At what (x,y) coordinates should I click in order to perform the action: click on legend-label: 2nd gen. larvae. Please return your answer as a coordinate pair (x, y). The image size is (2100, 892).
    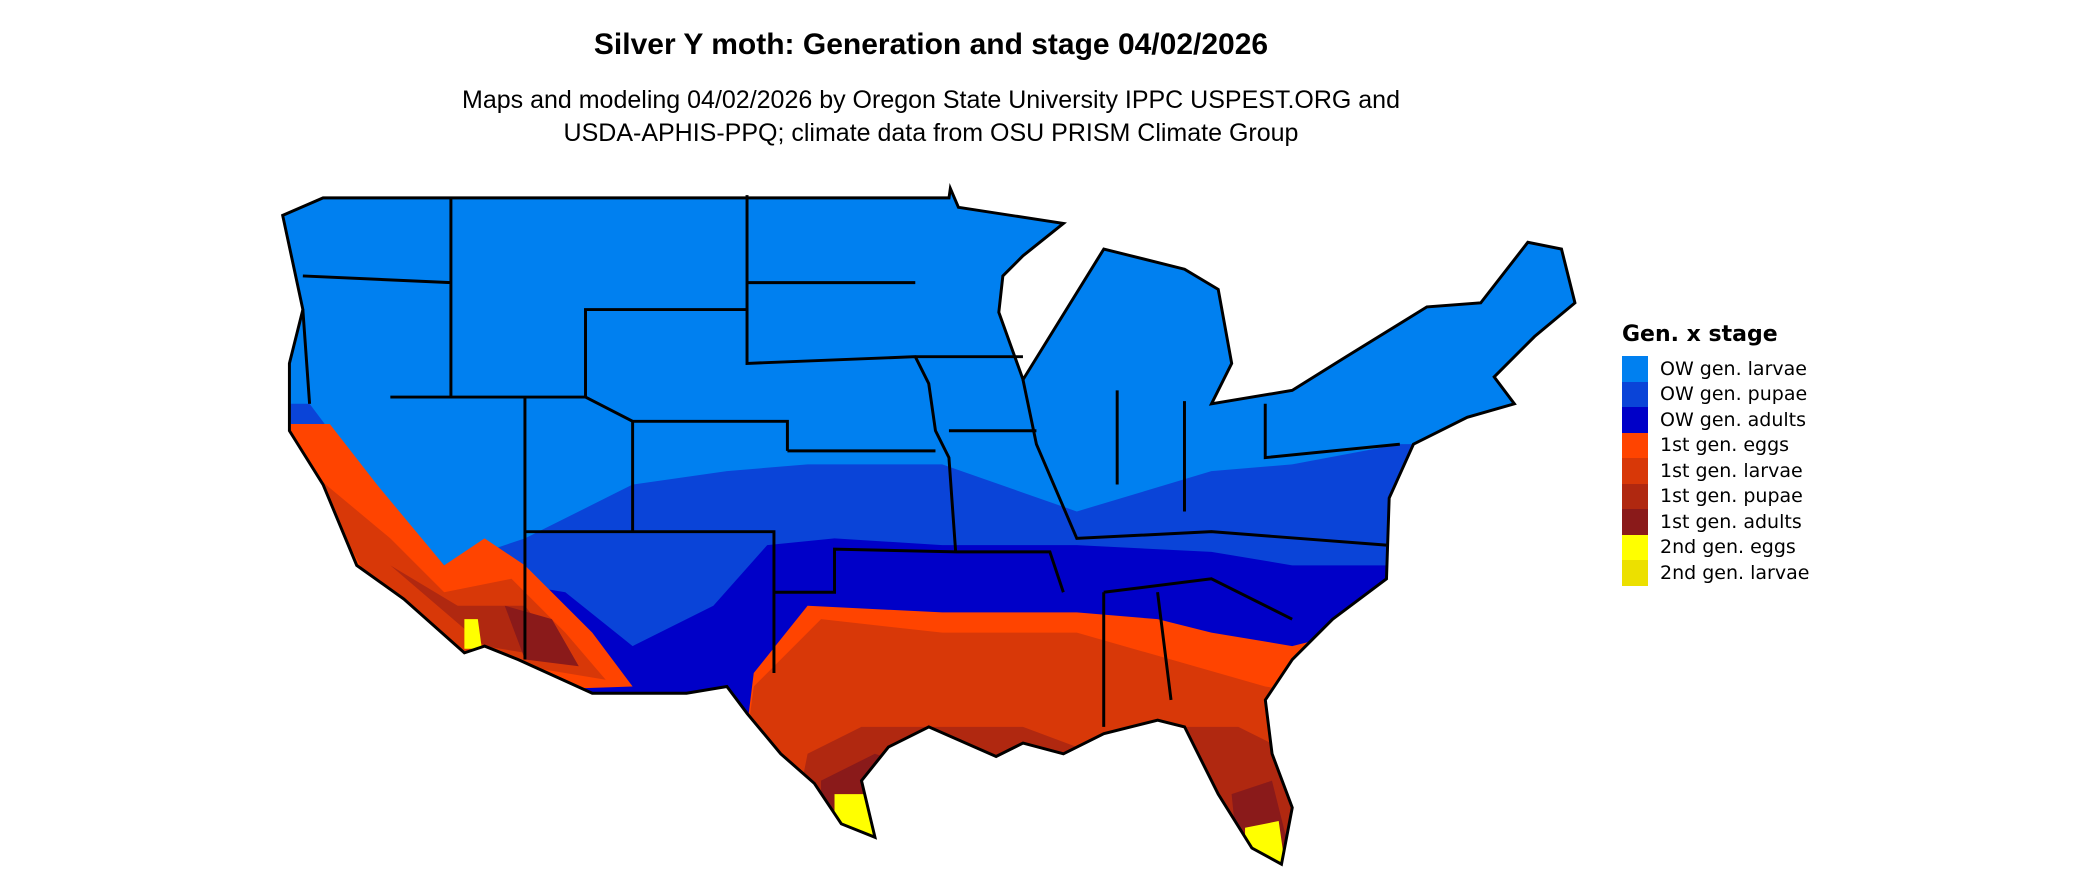
    Looking at the image, I should click on (1735, 572).